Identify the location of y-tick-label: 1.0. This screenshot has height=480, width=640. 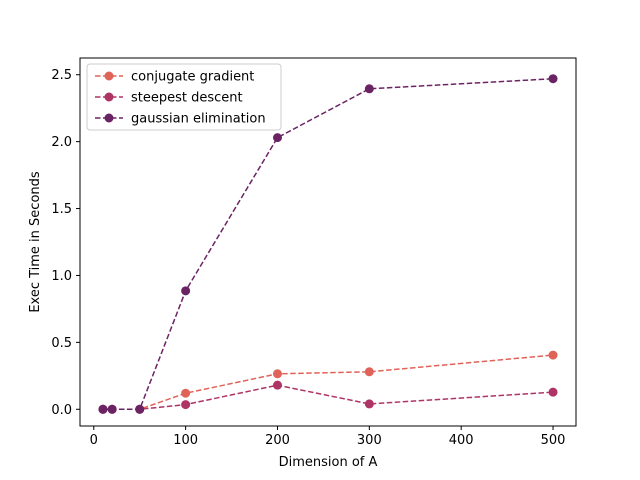
(61, 276).